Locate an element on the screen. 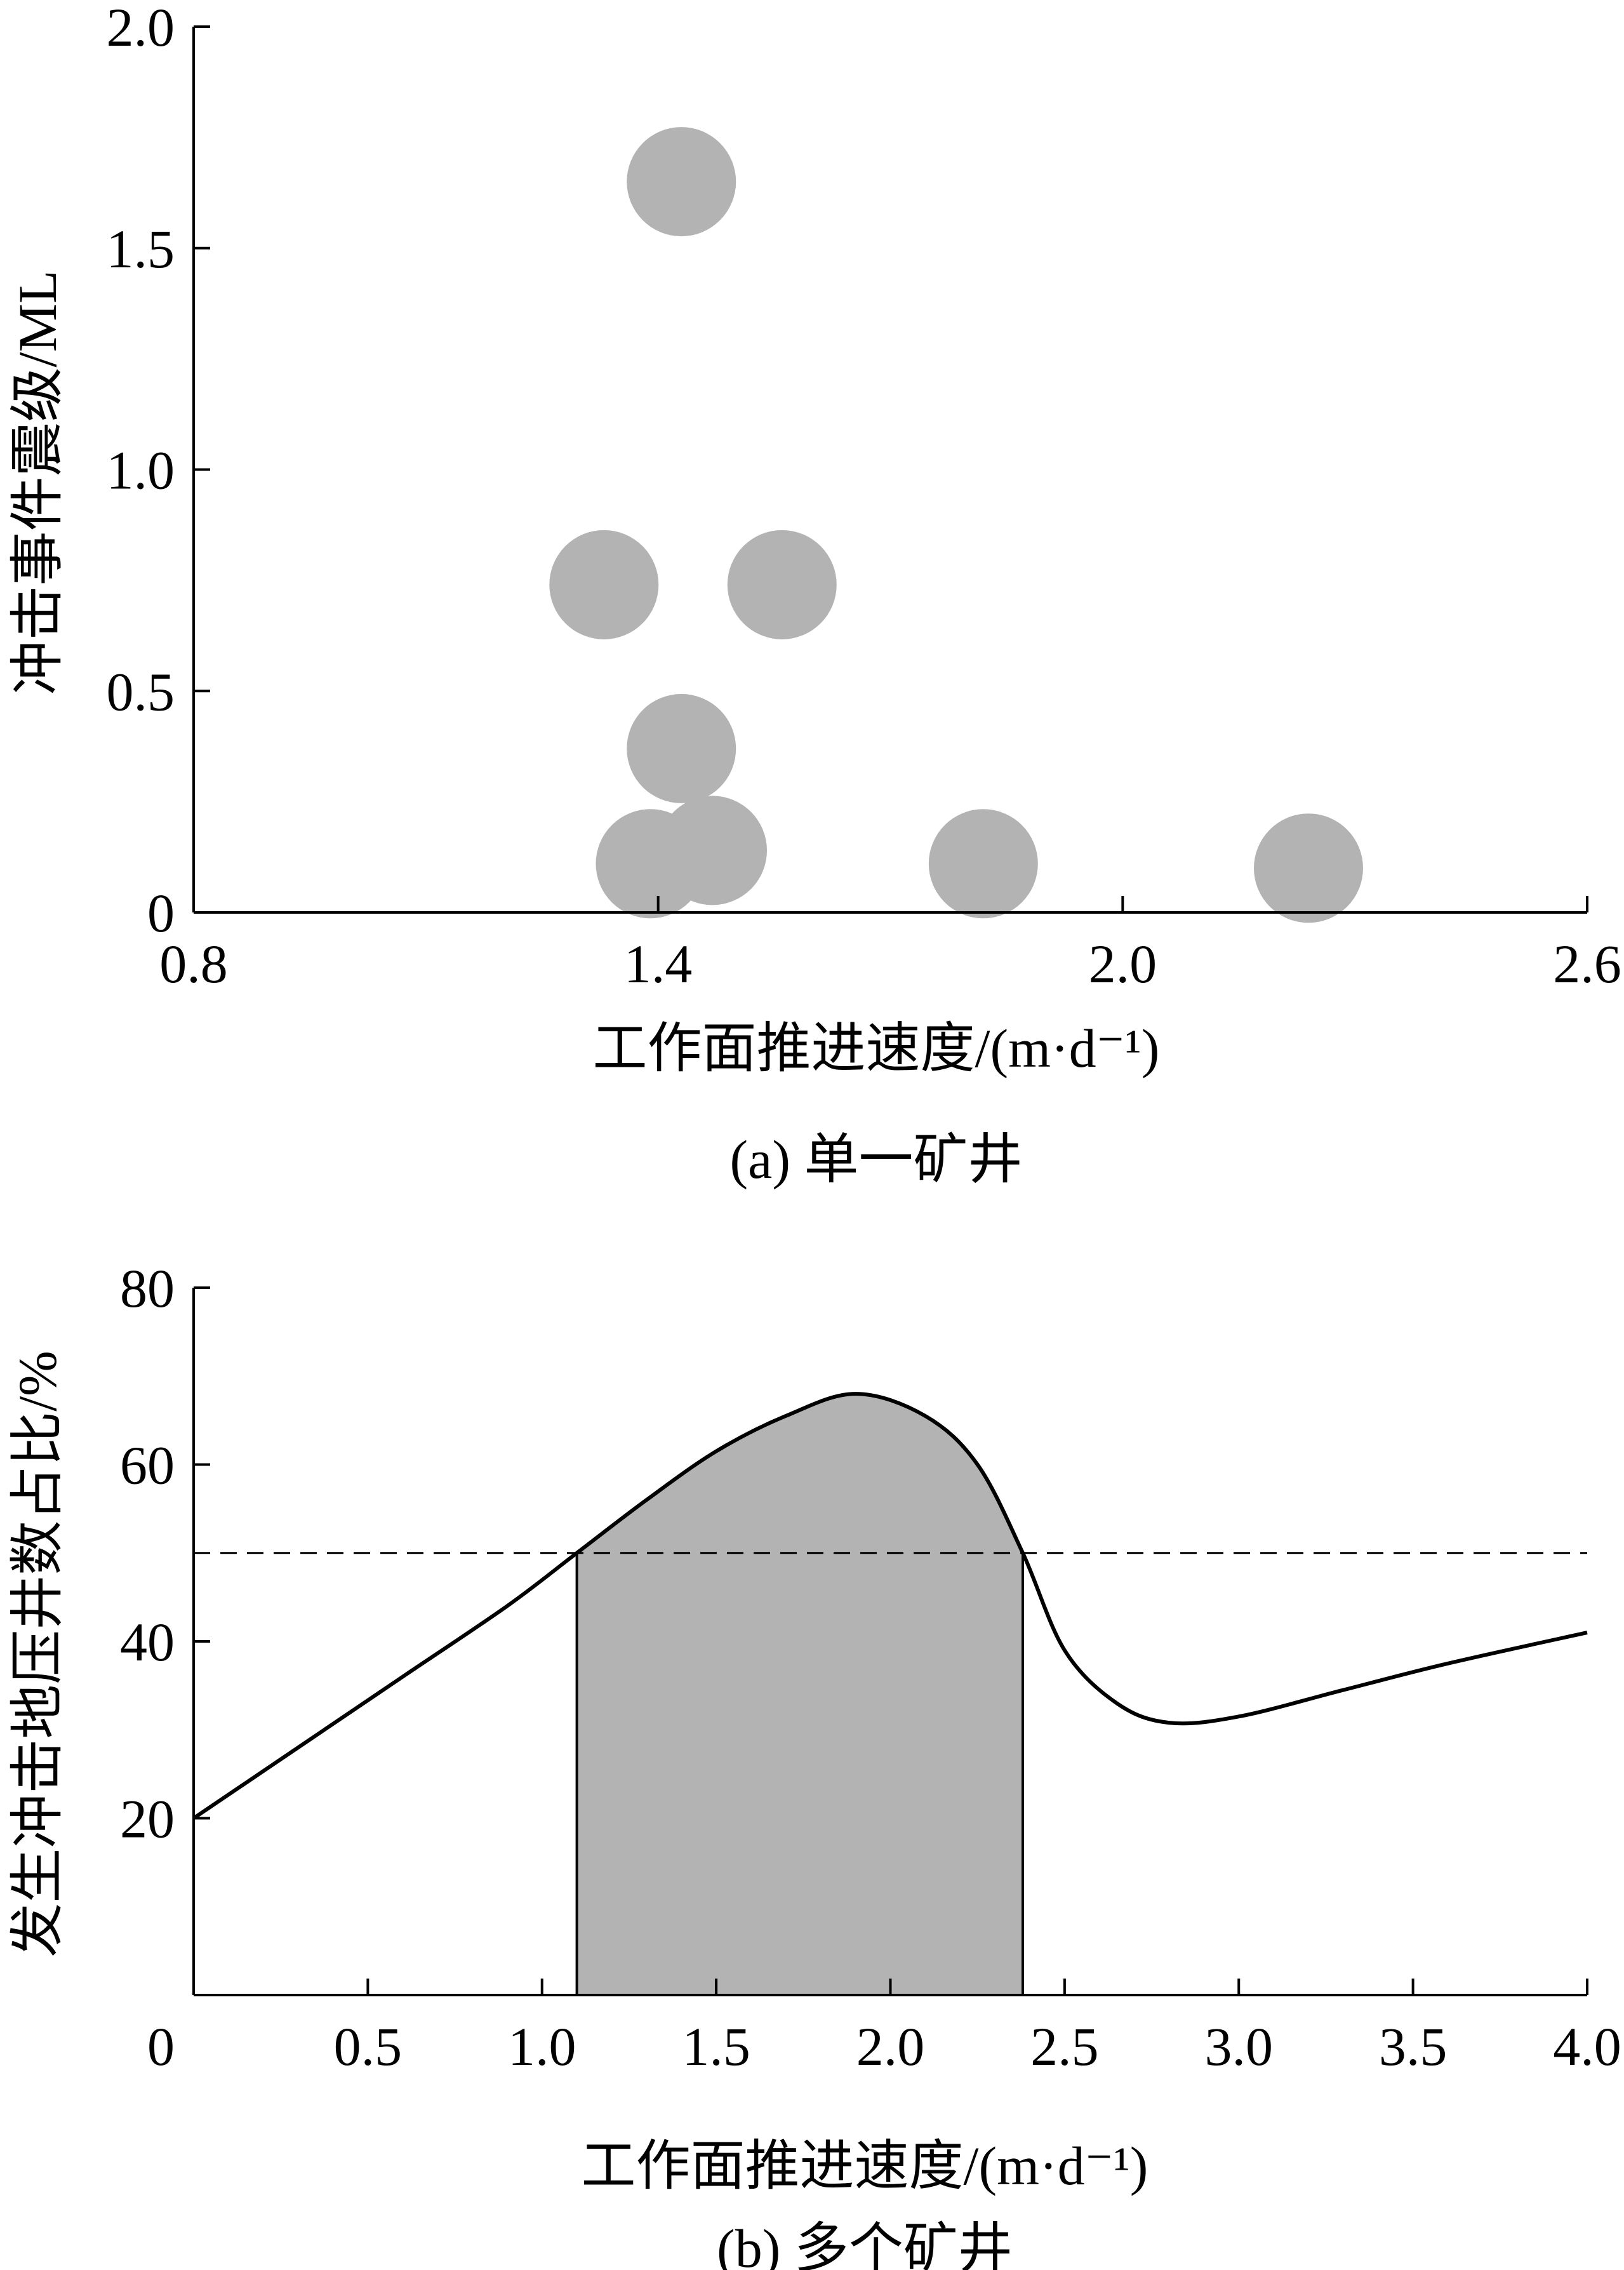 The image size is (1624, 2270). y-tick-label: 40 is located at coordinates (147, 1642).